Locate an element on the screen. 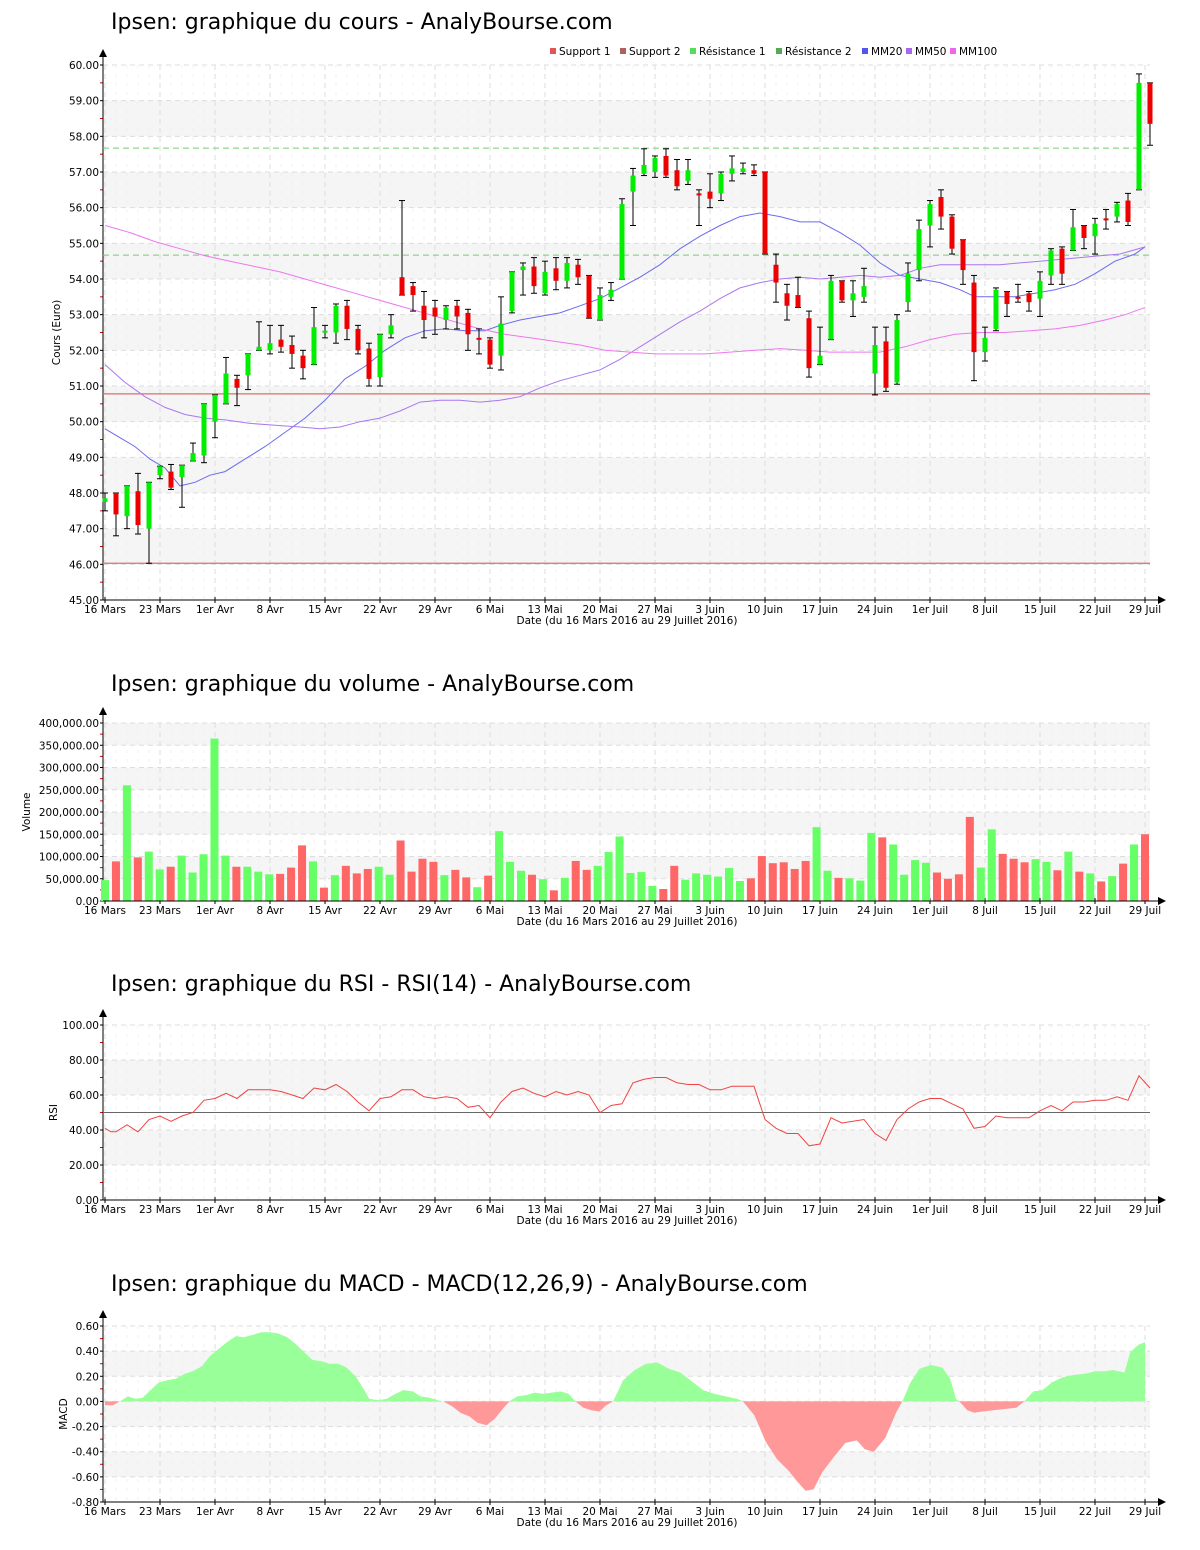  y-tick-label: 100,000.00 is located at coordinates (69, 858).